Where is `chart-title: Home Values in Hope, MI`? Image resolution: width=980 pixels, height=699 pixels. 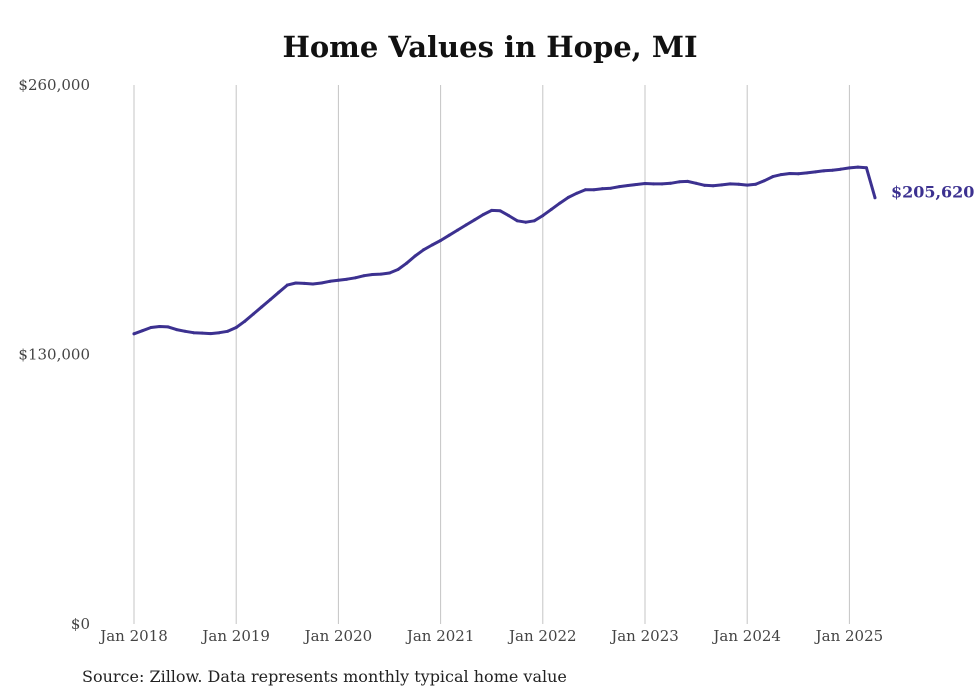
chart-title: Home Values in Hope, MI is located at coordinates (490, 47).